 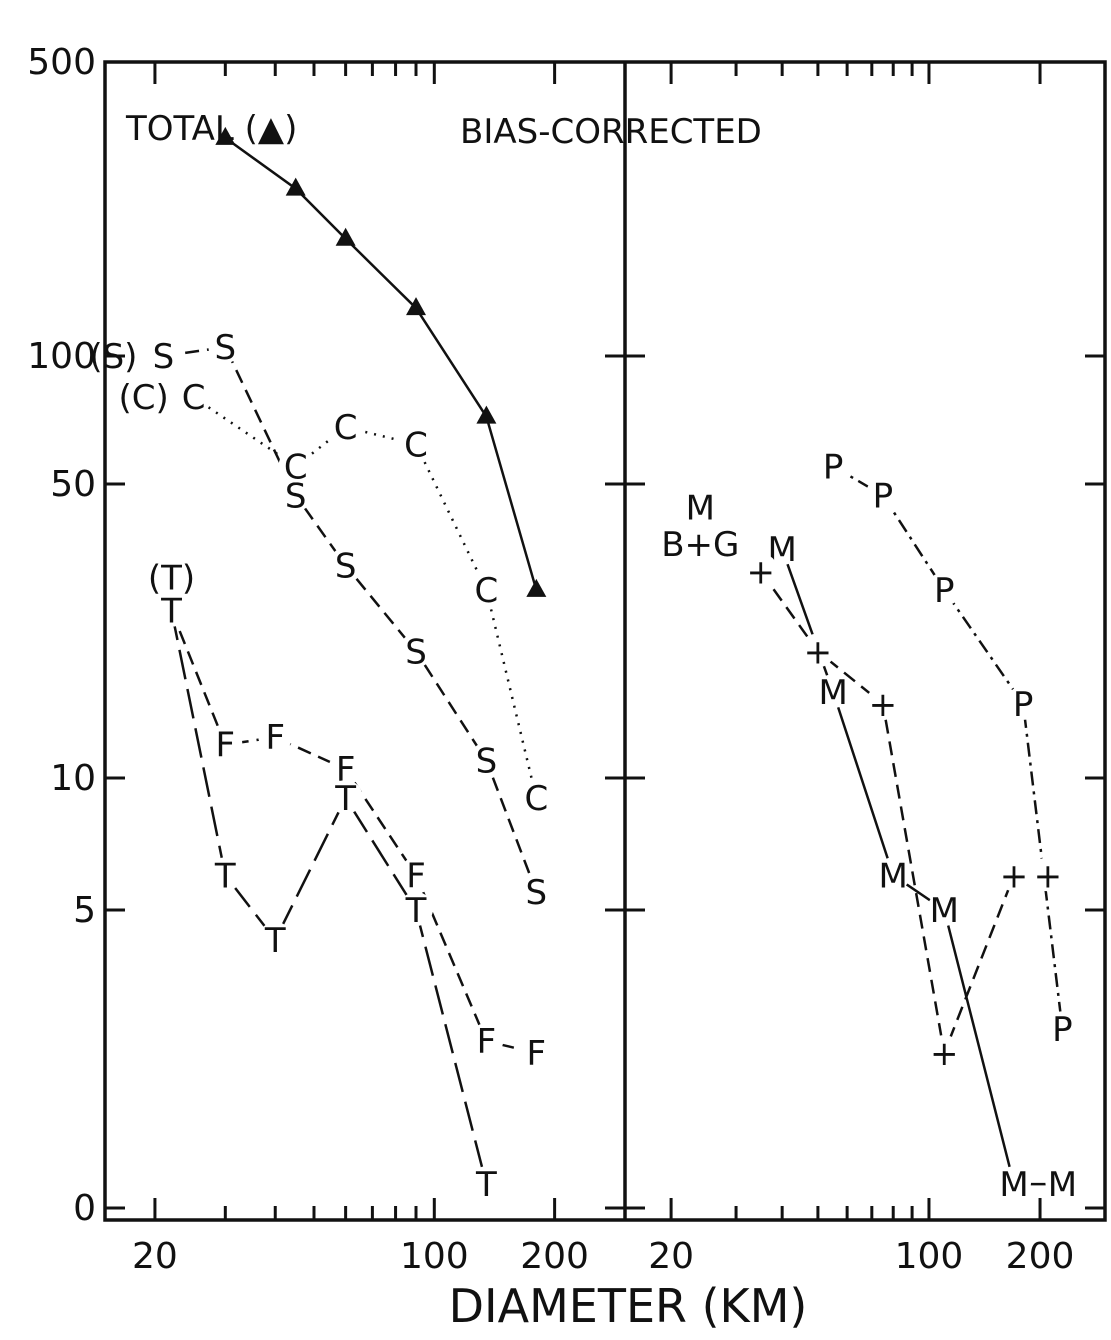 I want to click on total-label: TOTAL (▲), so click(x=211, y=129).